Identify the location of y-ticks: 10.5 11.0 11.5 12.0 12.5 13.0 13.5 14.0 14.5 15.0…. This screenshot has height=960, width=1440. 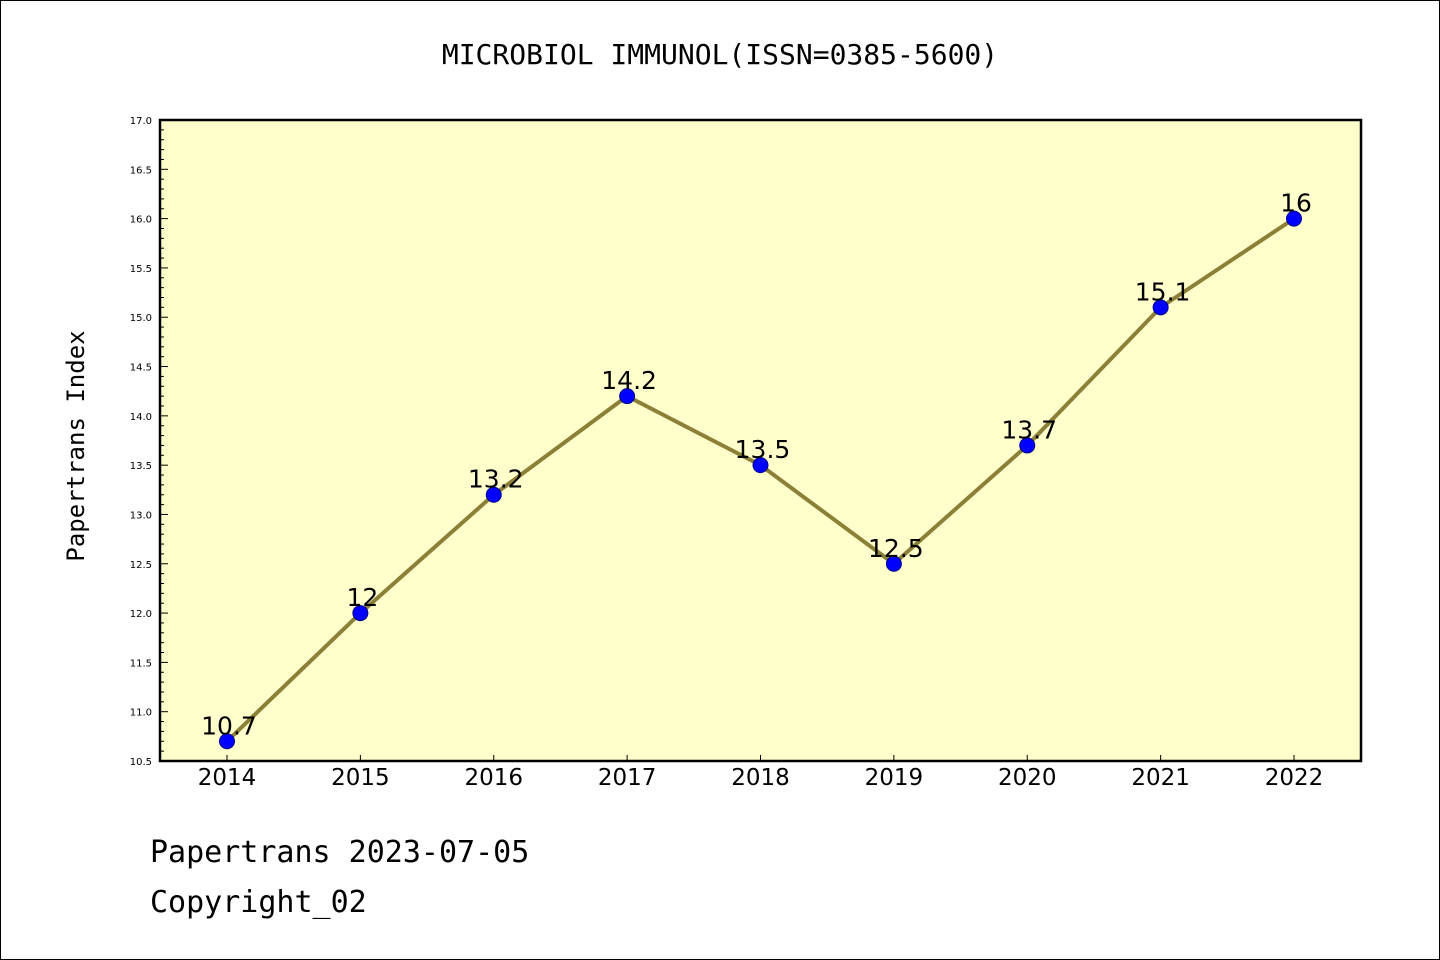
(149, 442).